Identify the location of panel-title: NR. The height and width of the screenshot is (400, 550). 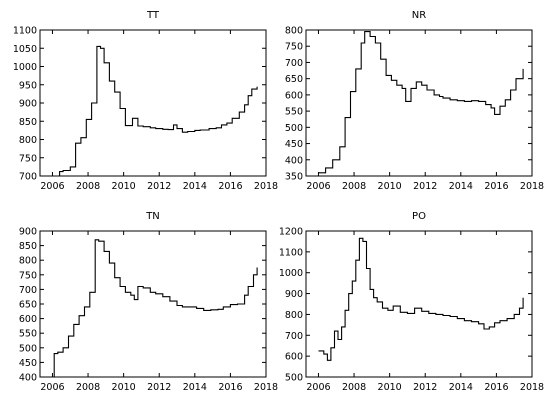
(419, 15).